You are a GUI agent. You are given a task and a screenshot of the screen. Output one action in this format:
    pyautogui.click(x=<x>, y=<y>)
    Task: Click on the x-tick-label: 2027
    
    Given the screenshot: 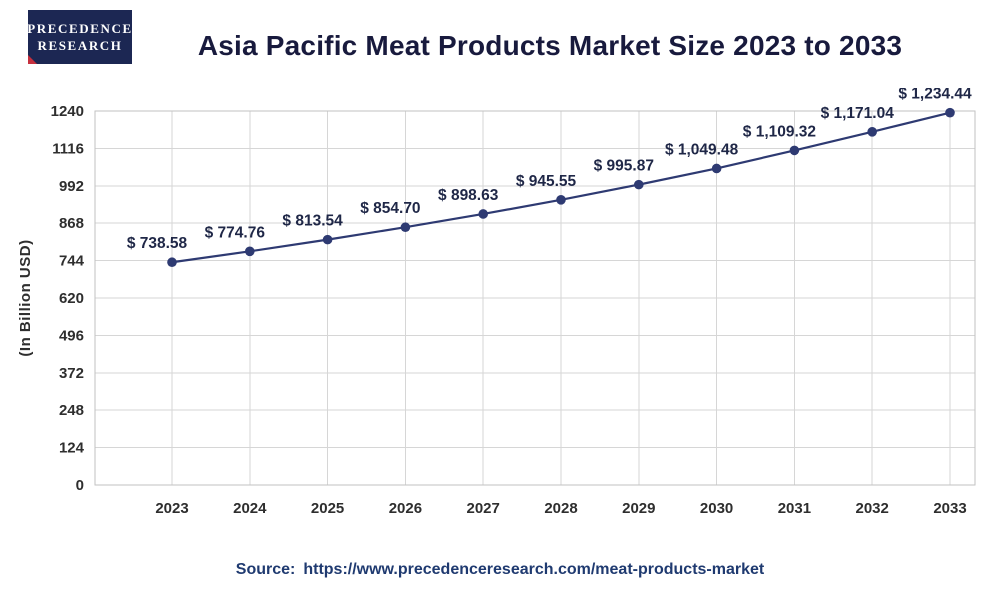 What is the action you would take?
    pyautogui.click(x=483, y=508)
    